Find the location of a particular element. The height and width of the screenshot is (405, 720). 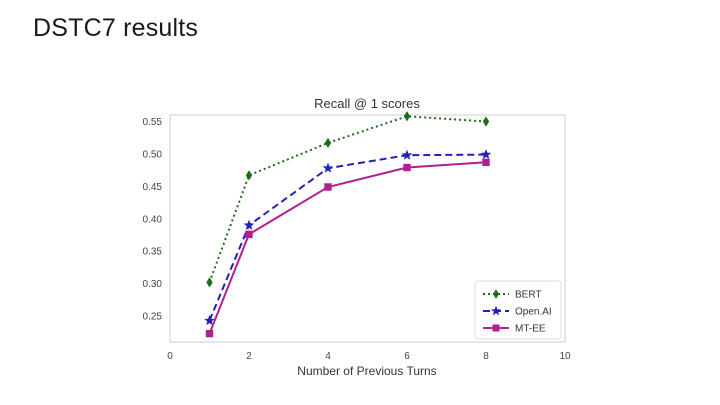

legend-item-mt-ee: MT-EE is located at coordinates (514, 329).